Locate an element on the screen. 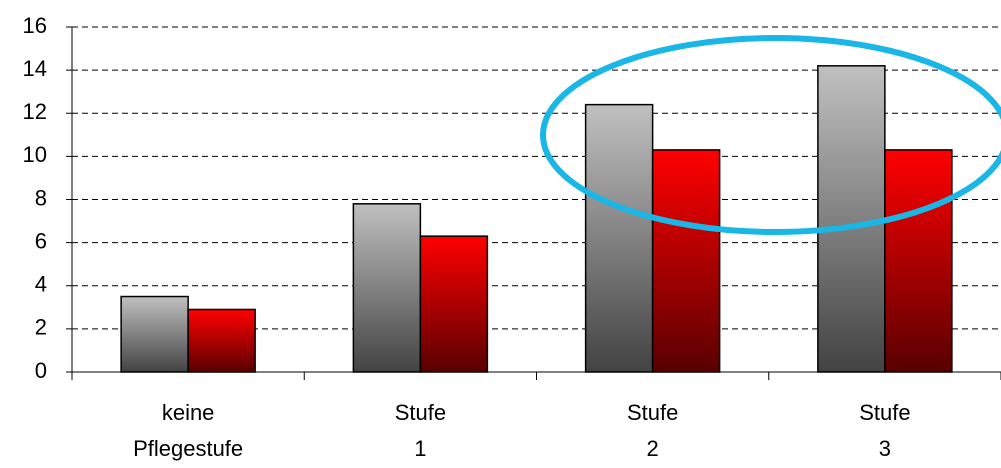  x-tick-label: keine Pflegestufe is located at coordinates (188, 430).